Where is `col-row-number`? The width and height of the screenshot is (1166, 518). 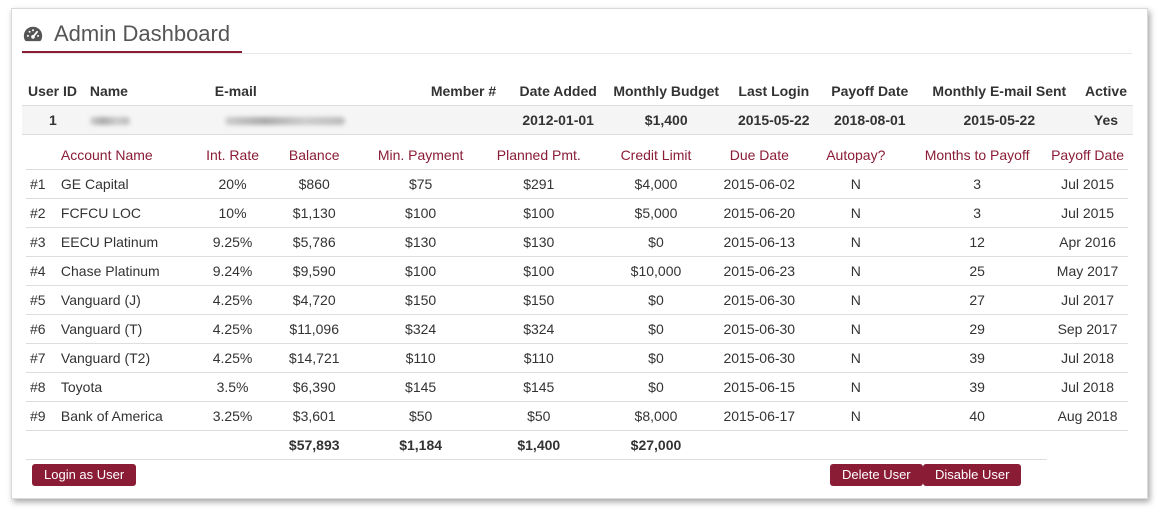 col-row-number is located at coordinates (41, 155).